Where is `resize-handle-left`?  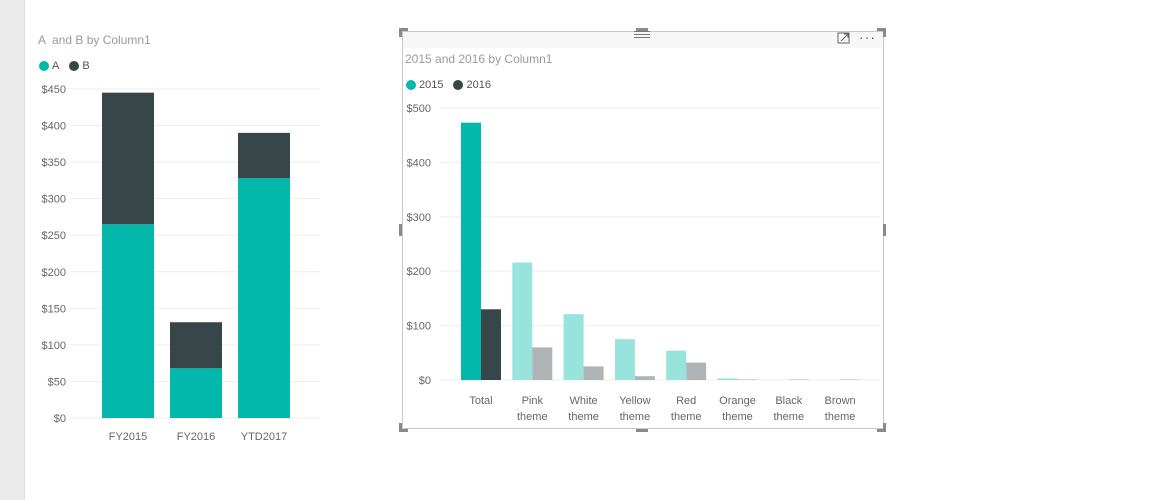 resize-handle-left is located at coordinates (400, 230).